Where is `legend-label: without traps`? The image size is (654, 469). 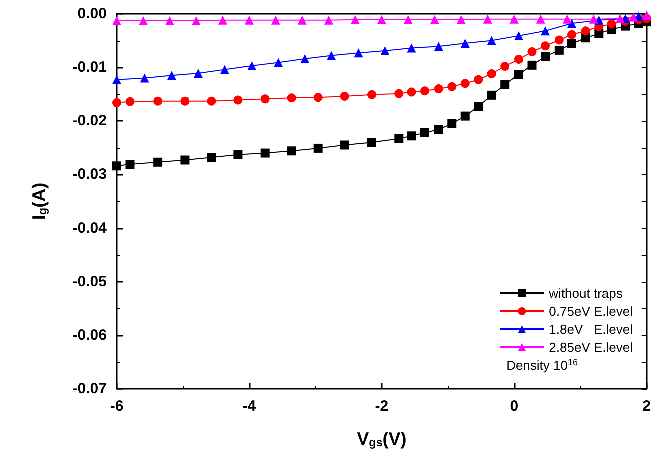
legend-label: without traps is located at coordinates (586, 293).